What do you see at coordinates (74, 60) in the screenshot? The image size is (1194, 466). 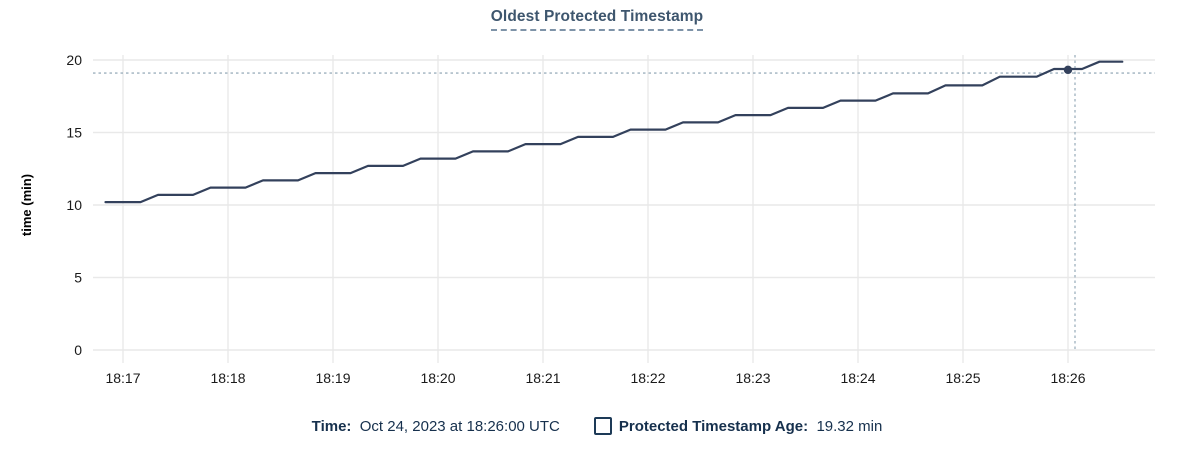 I see `y-tick-label: 20` at bounding box center [74, 60].